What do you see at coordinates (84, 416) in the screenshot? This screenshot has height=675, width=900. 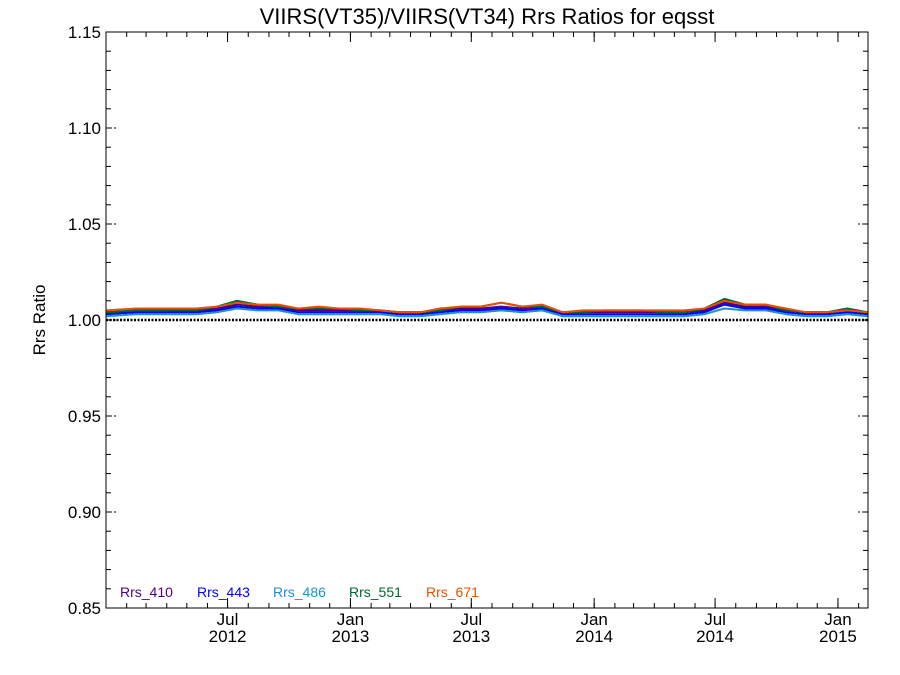 I see `y-tick-label: 0.95` at bounding box center [84, 416].